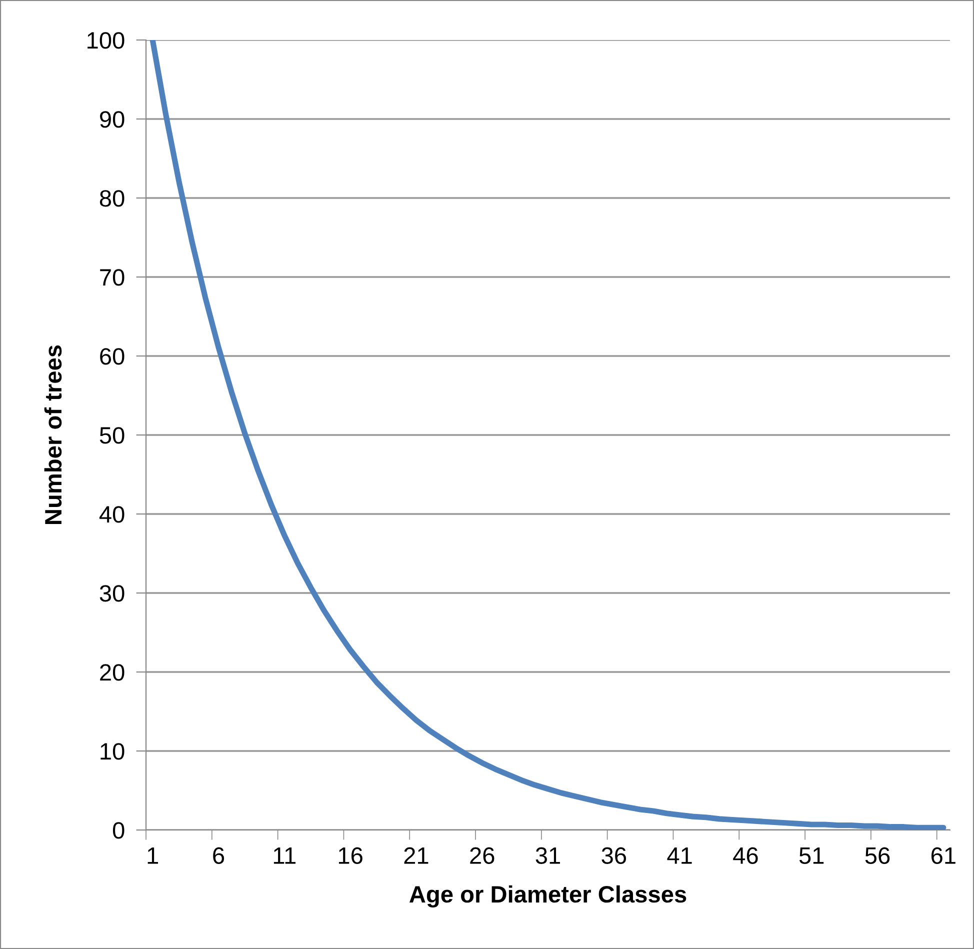 The width and height of the screenshot is (974, 949). What do you see at coordinates (547, 896) in the screenshot?
I see `x-axis-title: Age or Diameter Classes` at bounding box center [547, 896].